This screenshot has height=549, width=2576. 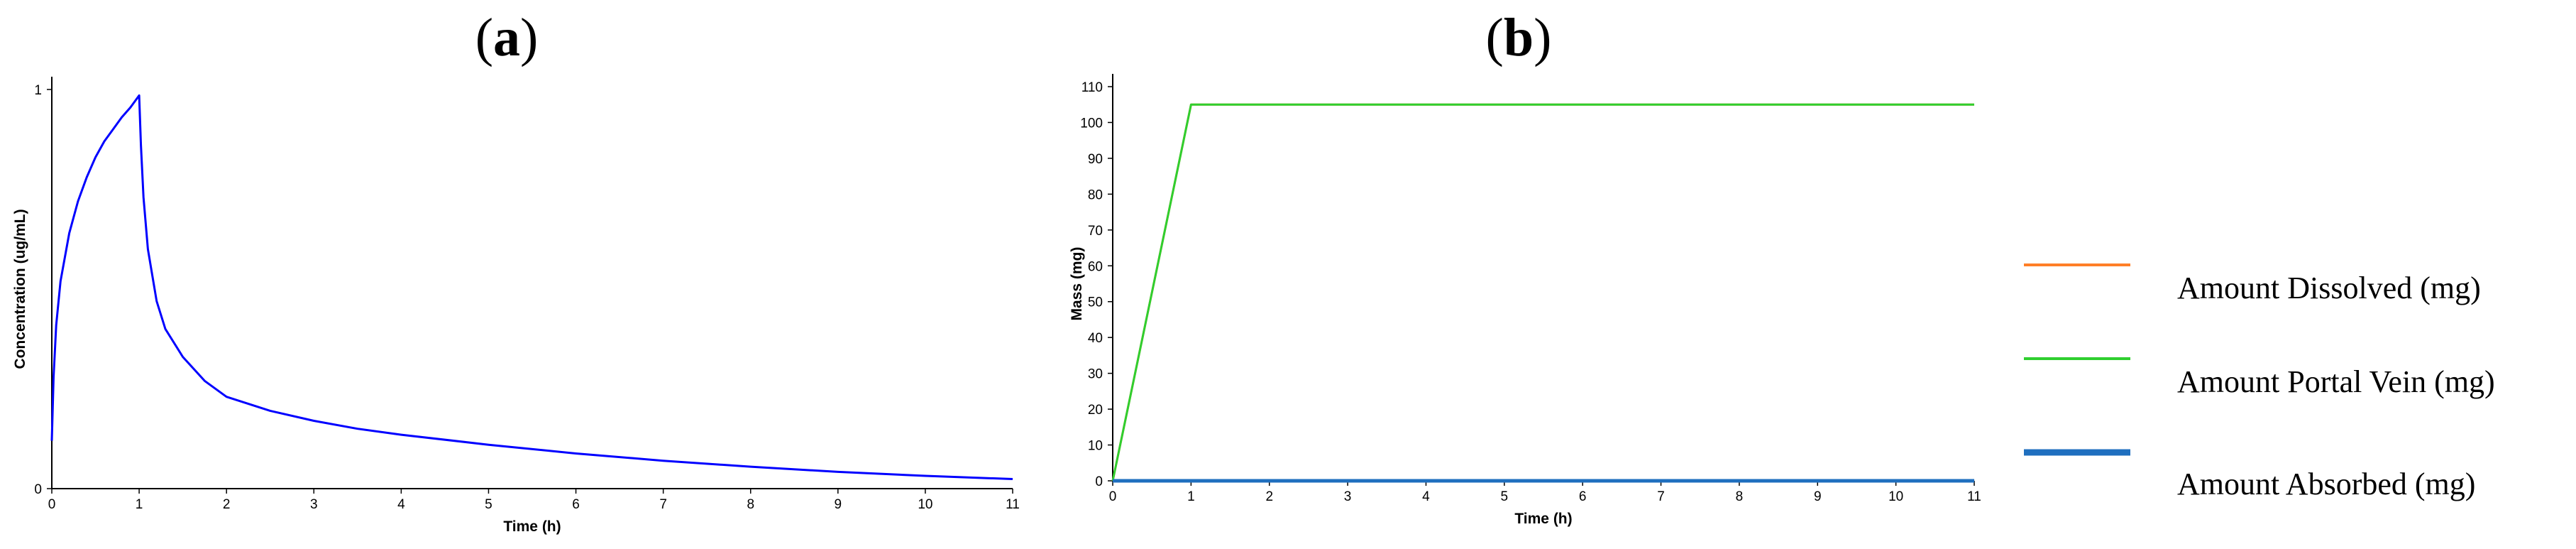 What do you see at coordinates (1895, 497) in the screenshot?
I see `chart-b-x-tick-label: 10` at bounding box center [1895, 497].